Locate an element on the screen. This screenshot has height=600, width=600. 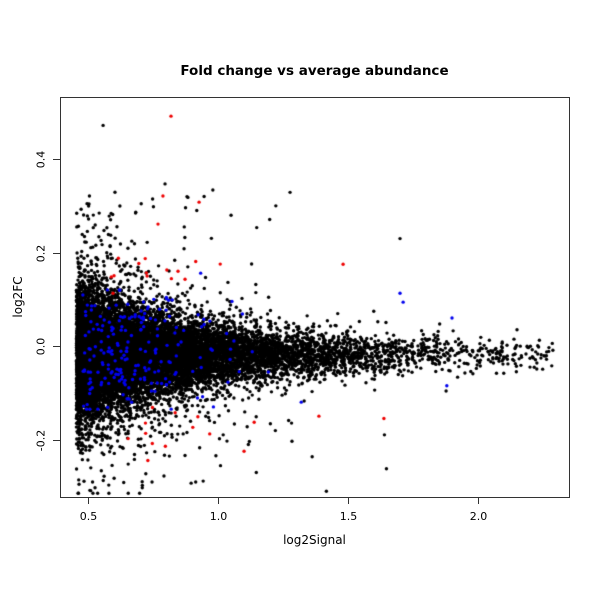
y-tick-label: -0.2 is located at coordinates (41, 440).